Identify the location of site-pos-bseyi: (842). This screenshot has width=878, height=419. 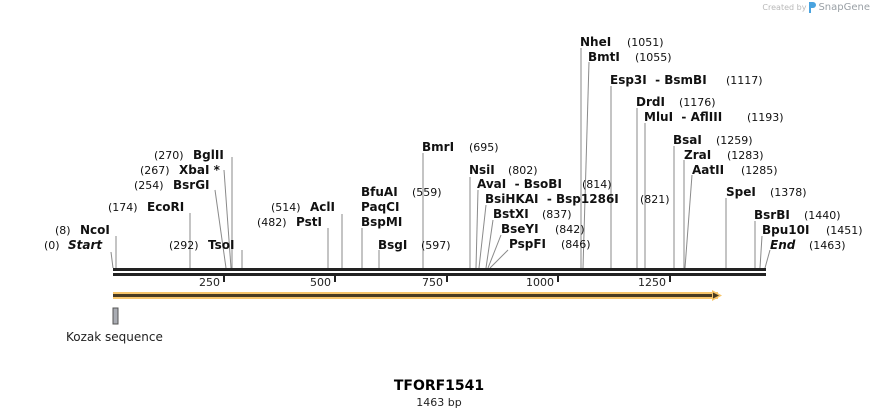
(570, 229).